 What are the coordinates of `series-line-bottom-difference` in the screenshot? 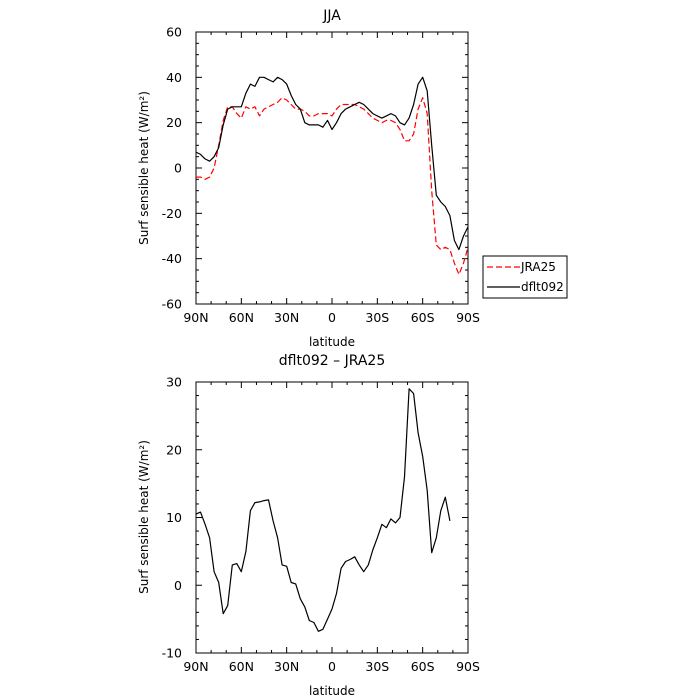 It's located at (323, 510).